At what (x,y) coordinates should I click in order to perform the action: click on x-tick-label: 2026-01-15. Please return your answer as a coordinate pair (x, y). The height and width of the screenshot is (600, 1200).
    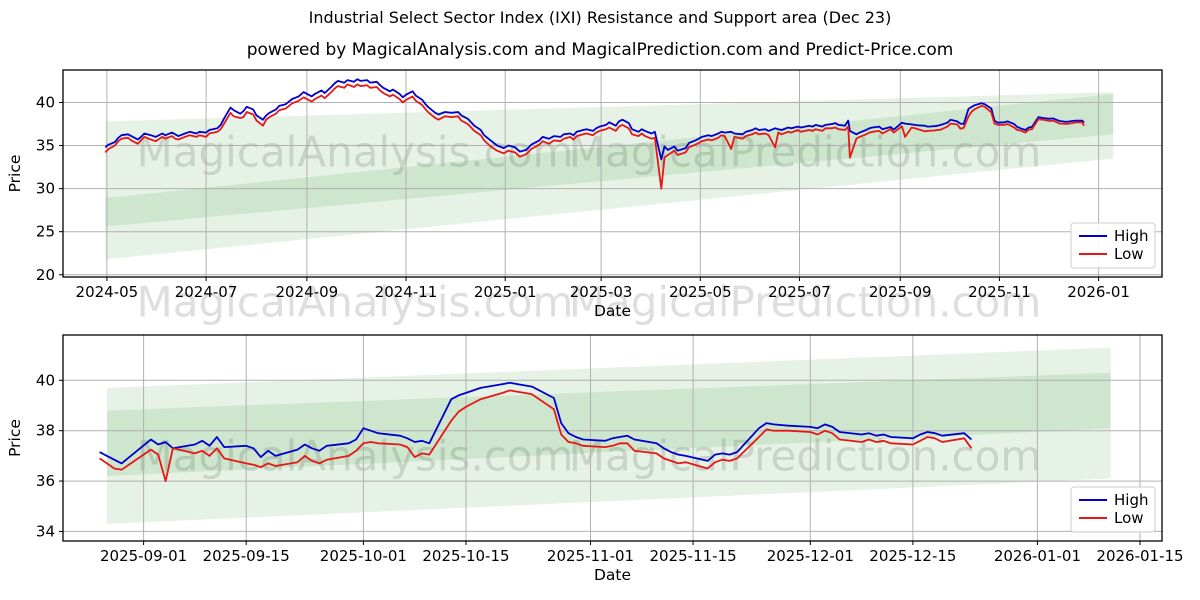
    Looking at the image, I should click on (1139, 556).